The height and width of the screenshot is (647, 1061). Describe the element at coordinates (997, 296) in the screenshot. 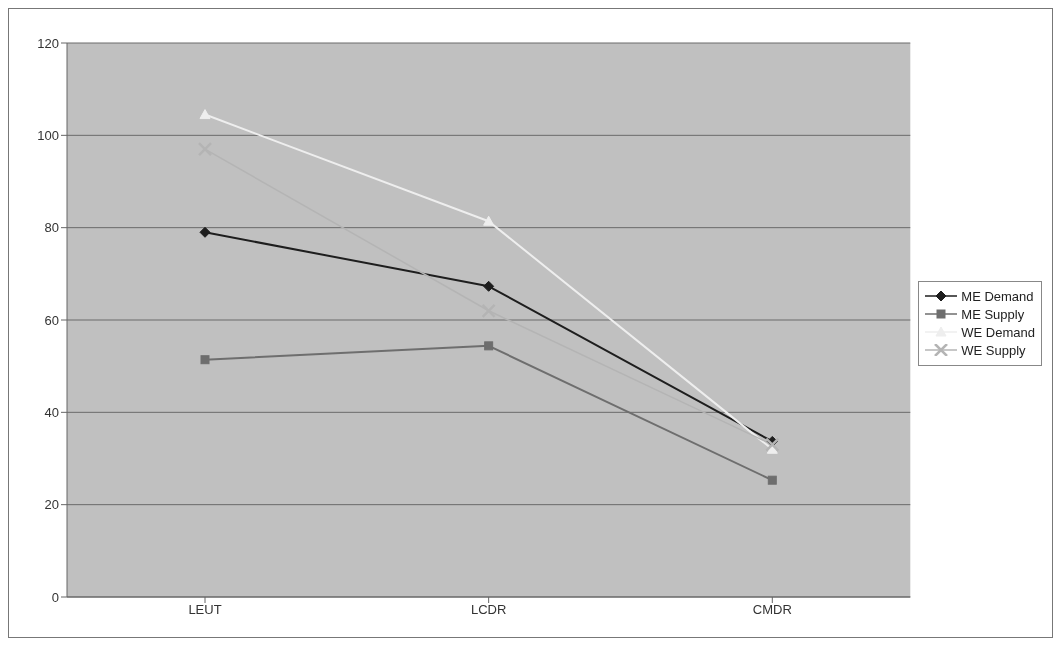

I see `legend-label: ME Demand` at that location.